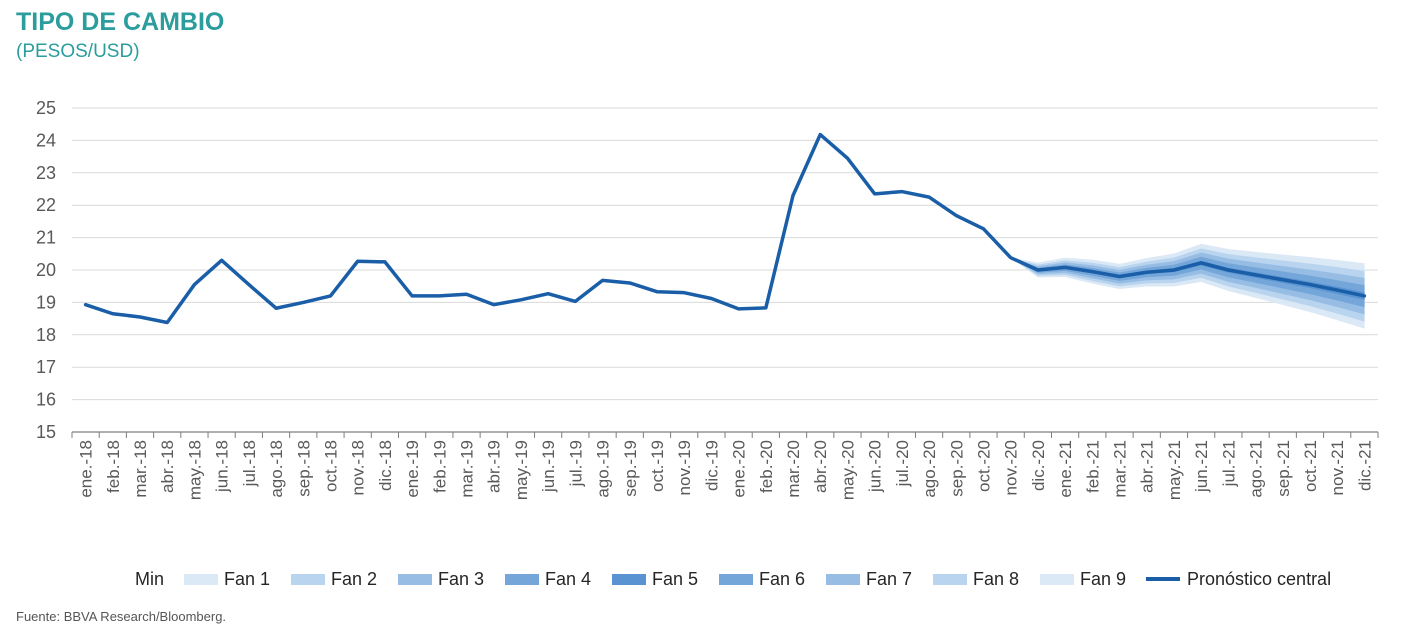 The height and width of the screenshot is (635, 1410). What do you see at coordinates (1259, 579) in the screenshot?
I see `legend-label-central: Pronóstico central` at bounding box center [1259, 579].